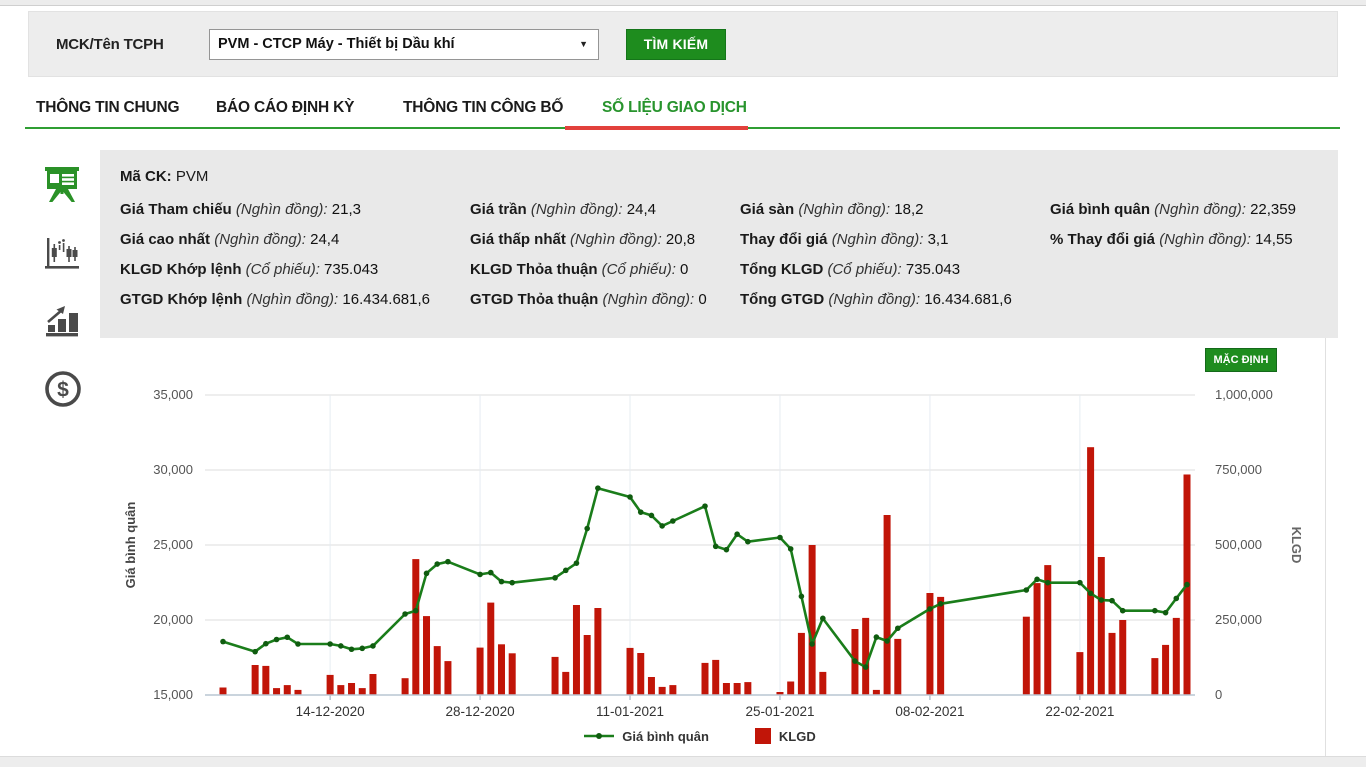 This screenshot has width=1366, height=767. What do you see at coordinates (173, 619) in the screenshot?
I see `svg-text: 20,000` at bounding box center [173, 619].